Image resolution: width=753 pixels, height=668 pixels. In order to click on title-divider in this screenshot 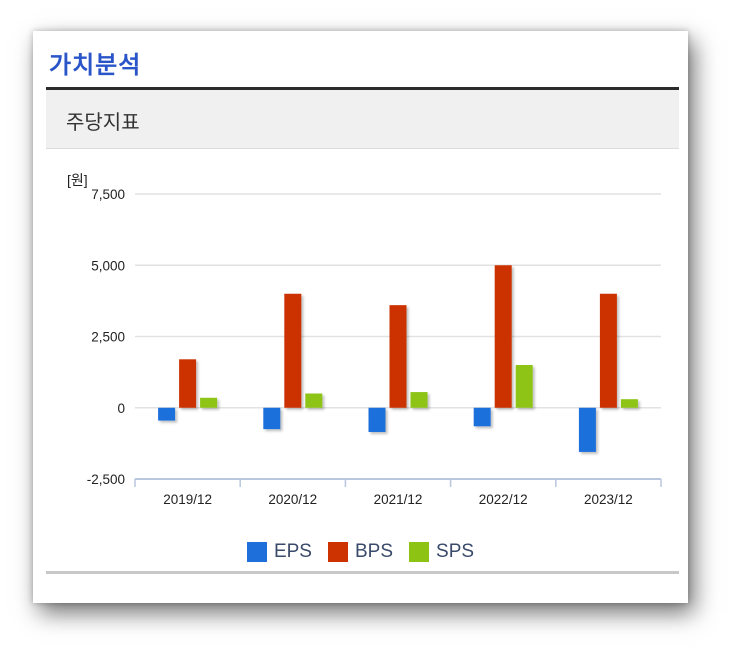, I will do `click(362, 88)`.